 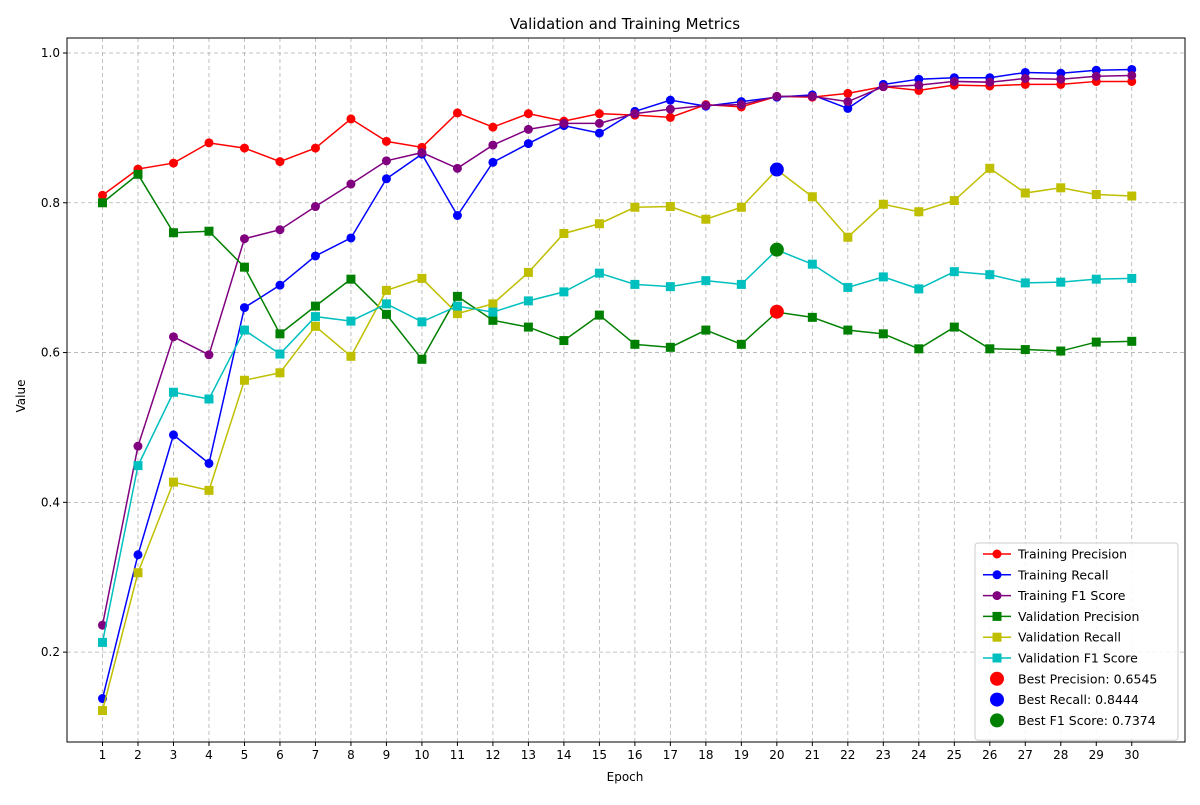 I want to click on x-tick-label: 3, so click(x=174, y=755).